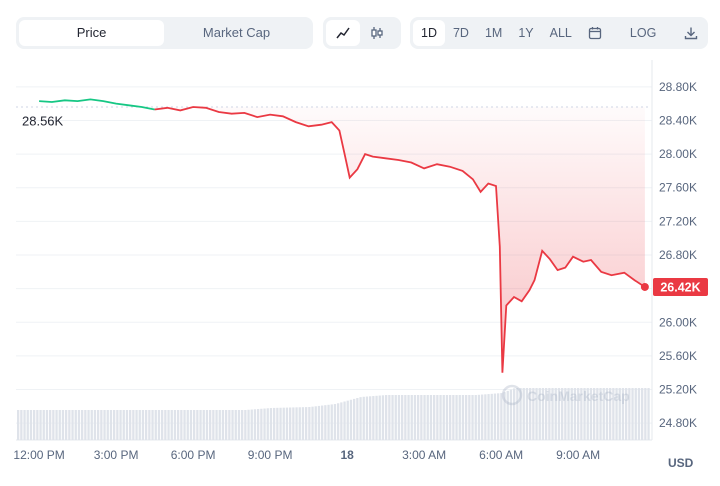 This screenshot has width=720, height=486. Describe the element at coordinates (560, 33) in the screenshot. I see `range-all: ALL` at that location.